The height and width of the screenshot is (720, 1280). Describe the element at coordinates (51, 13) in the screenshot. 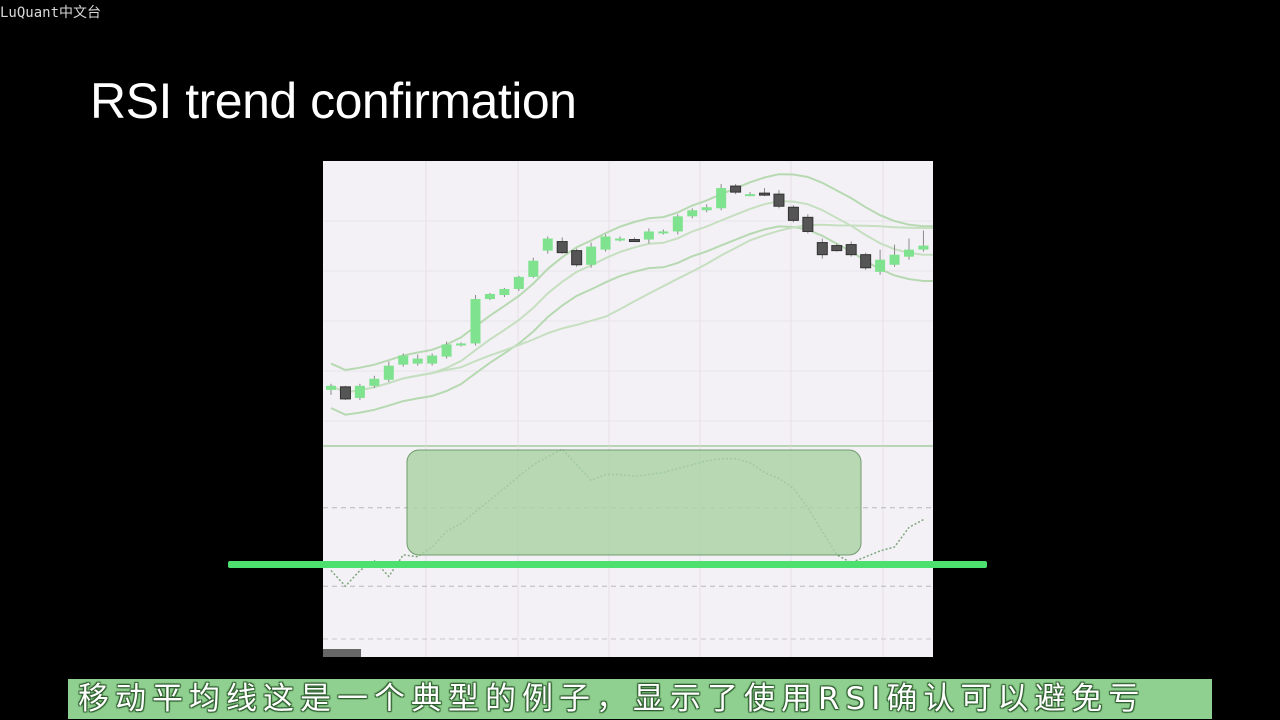

I see `channel-watermark: LuQuant中文台` at that location.